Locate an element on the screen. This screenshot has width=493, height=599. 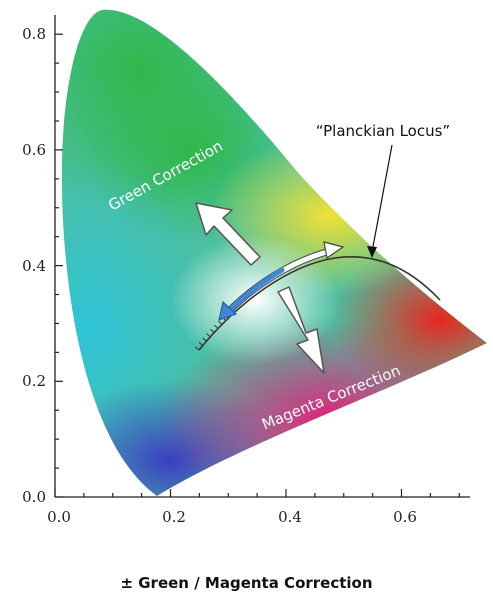
locus-arrow is located at coordinates (281, 281).